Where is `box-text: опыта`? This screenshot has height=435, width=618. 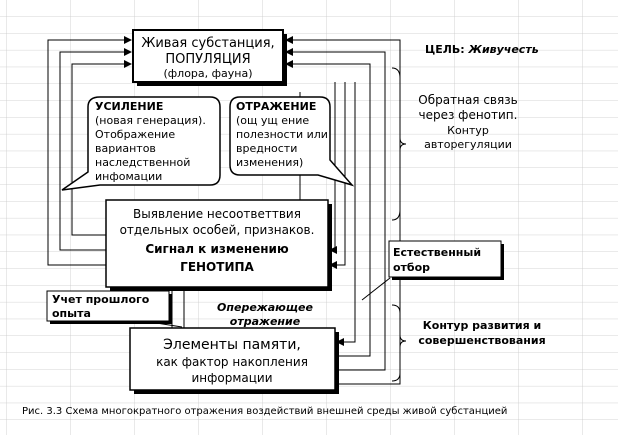
box-text: опыта is located at coordinates (71, 313).